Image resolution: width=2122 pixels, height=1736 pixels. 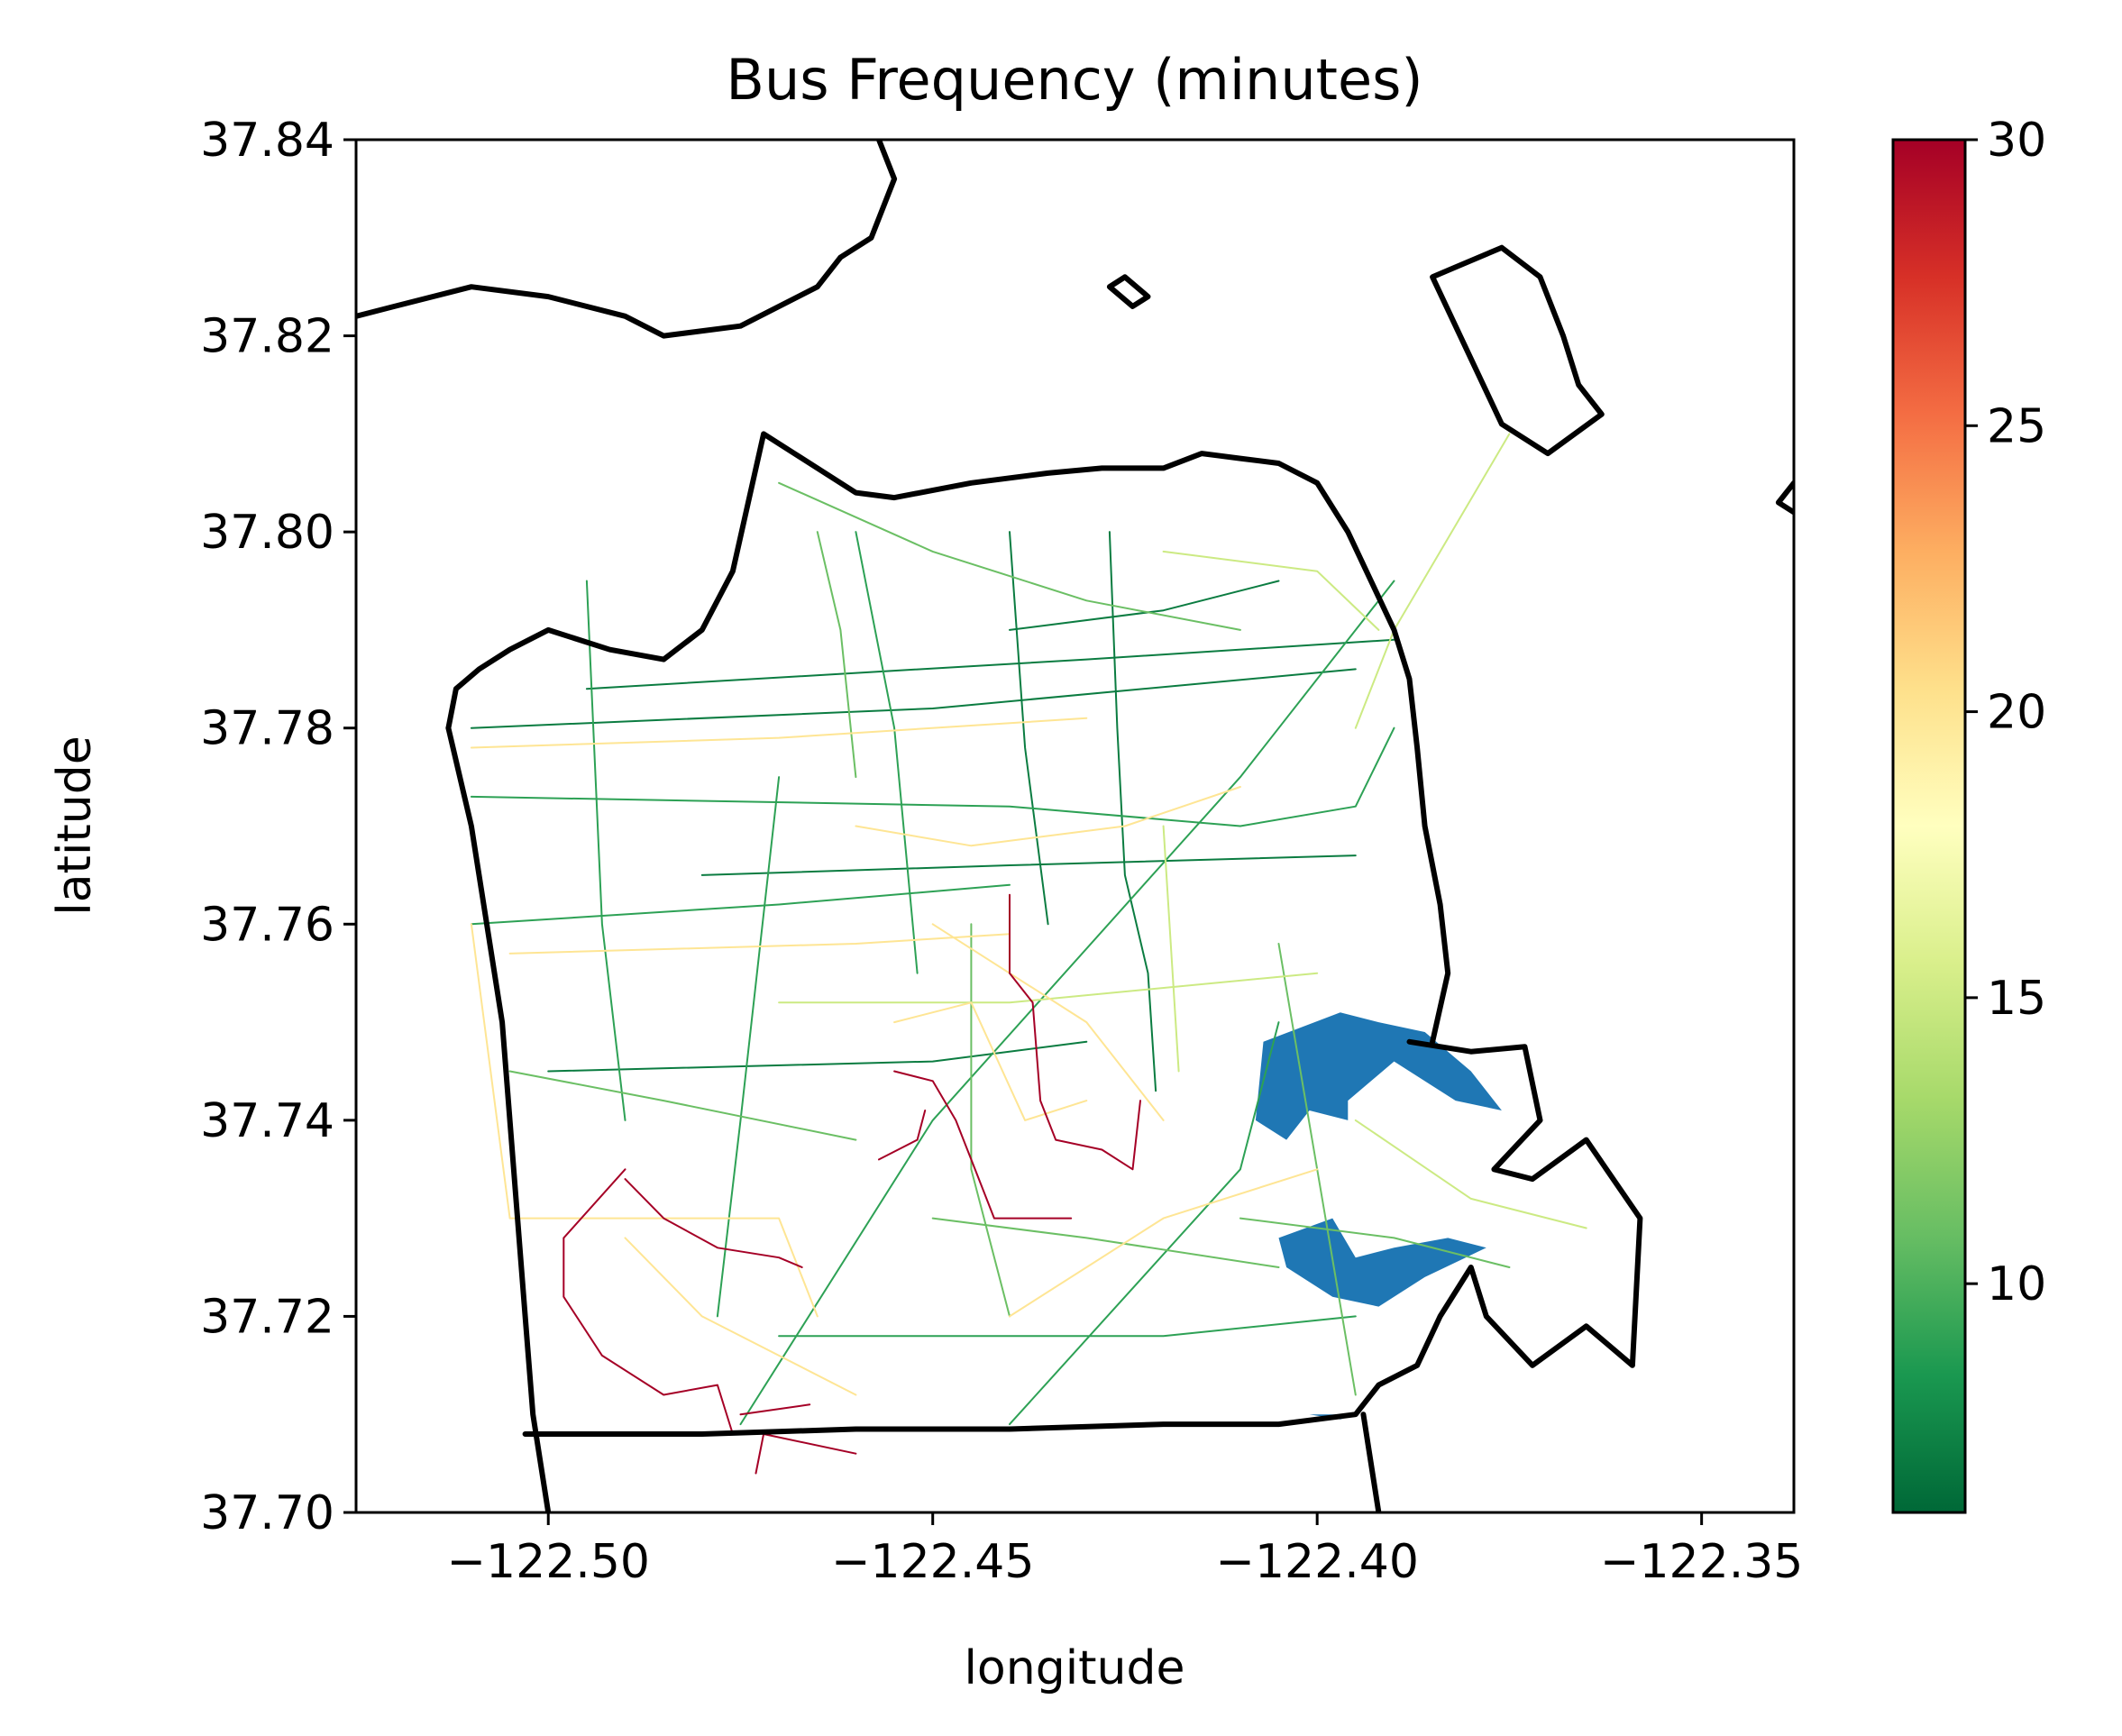 What do you see at coordinates (2016, 713) in the screenshot?
I see `colorbar-tick-label: 20` at bounding box center [2016, 713].